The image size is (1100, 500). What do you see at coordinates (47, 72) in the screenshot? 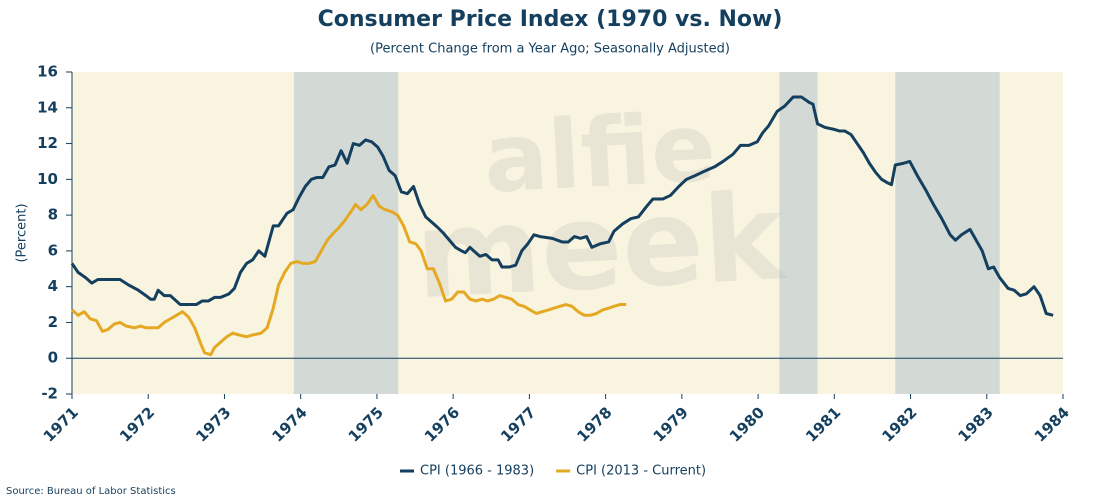
I see `y-tick-label: 16` at bounding box center [47, 72].